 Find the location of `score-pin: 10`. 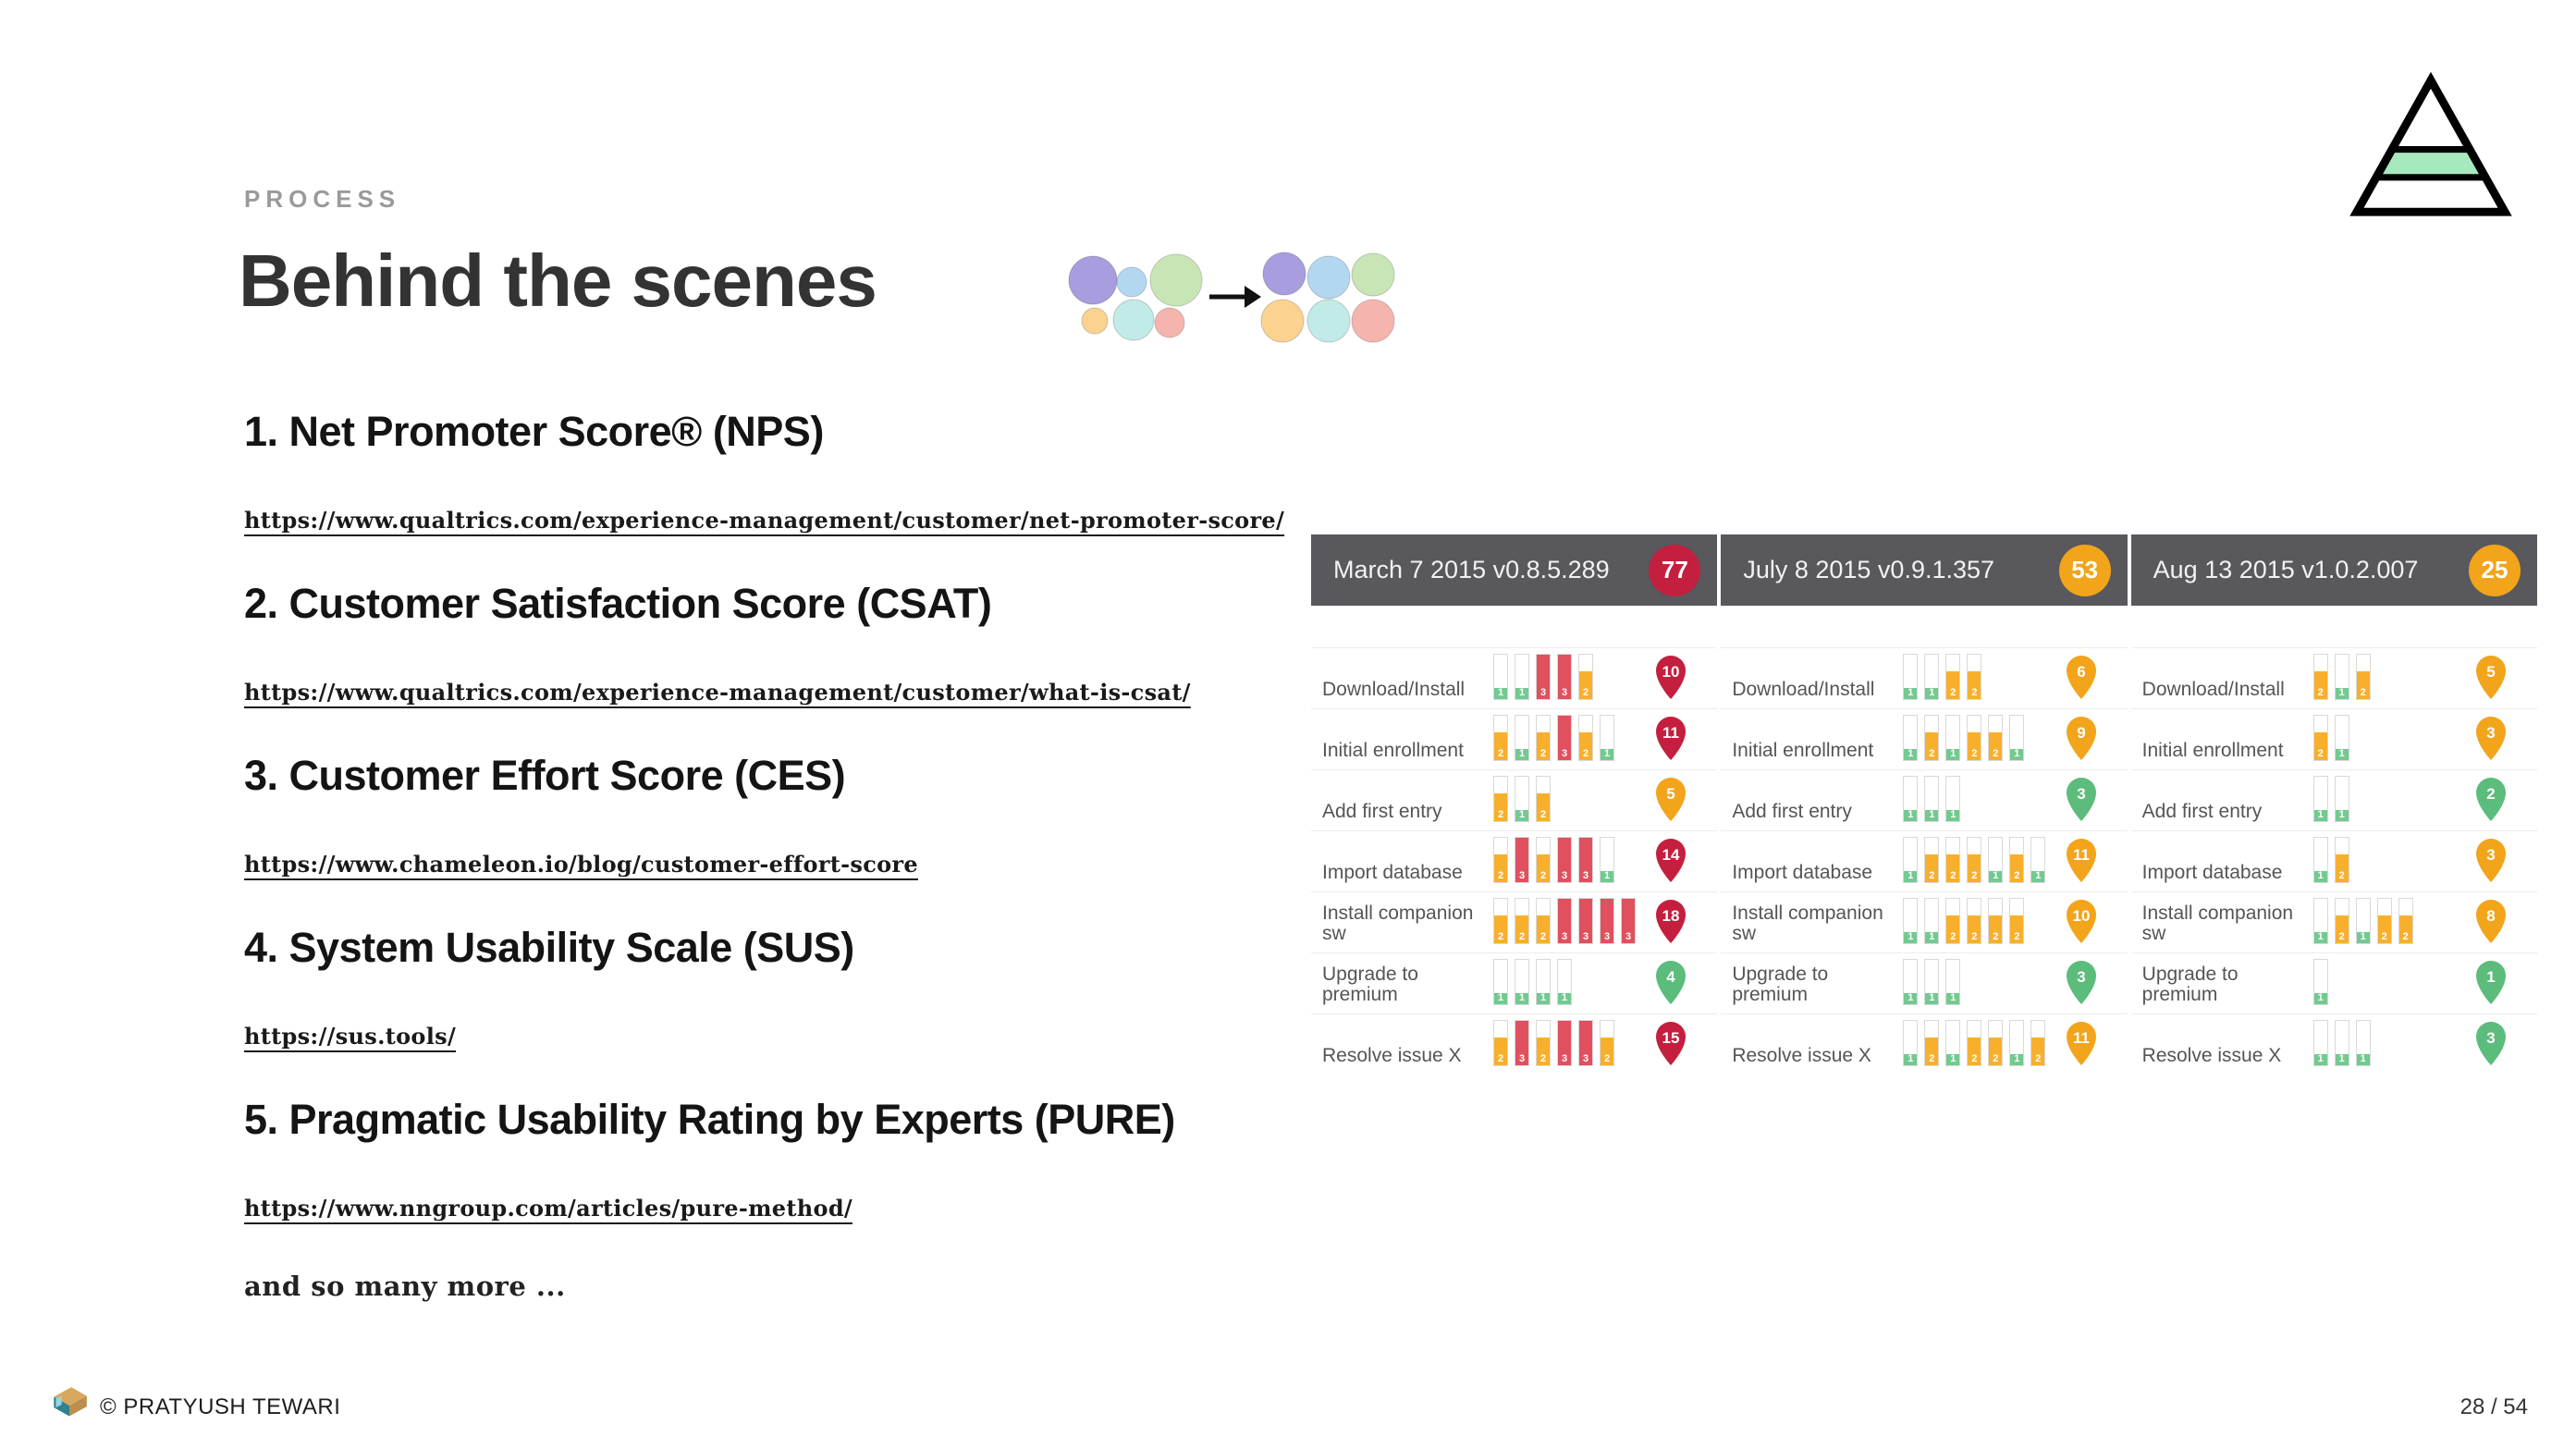

score-pin: 10 is located at coordinates (2081, 920).